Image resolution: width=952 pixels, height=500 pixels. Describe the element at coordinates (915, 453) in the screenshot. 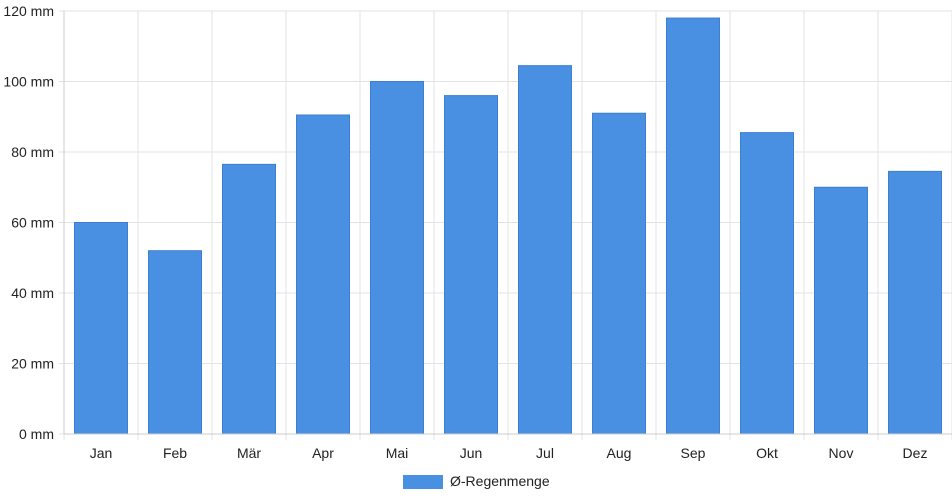

I see `x-tick-label: Dez` at that location.